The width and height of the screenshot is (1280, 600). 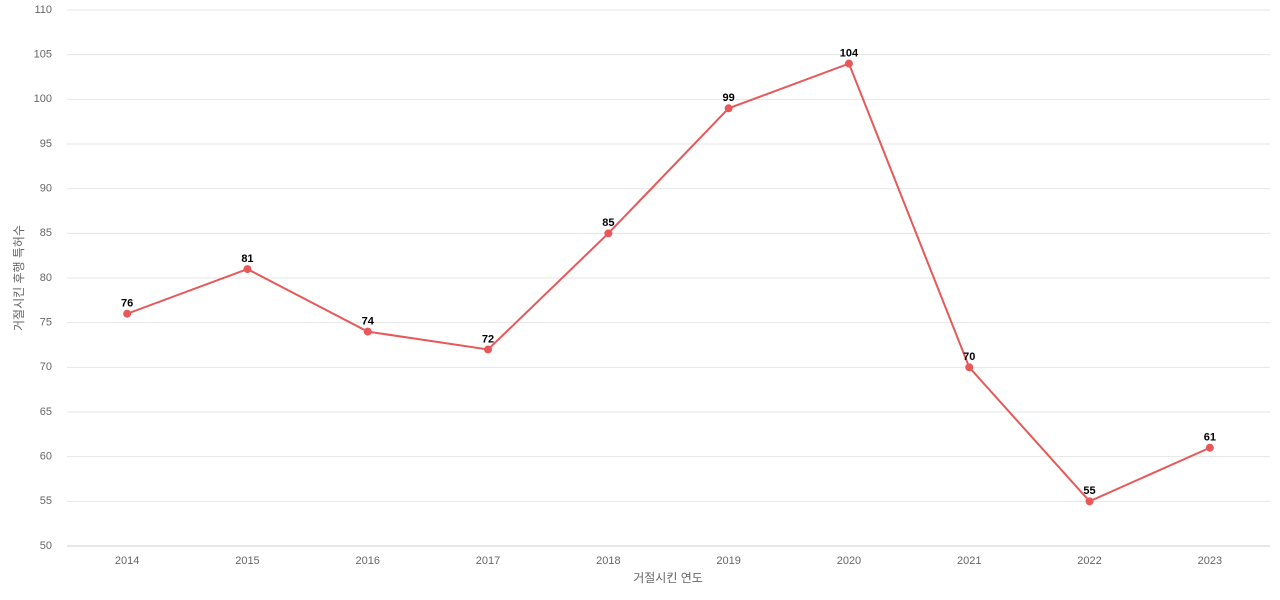 What do you see at coordinates (46, 367) in the screenshot?
I see `y-tick-label: 70` at bounding box center [46, 367].